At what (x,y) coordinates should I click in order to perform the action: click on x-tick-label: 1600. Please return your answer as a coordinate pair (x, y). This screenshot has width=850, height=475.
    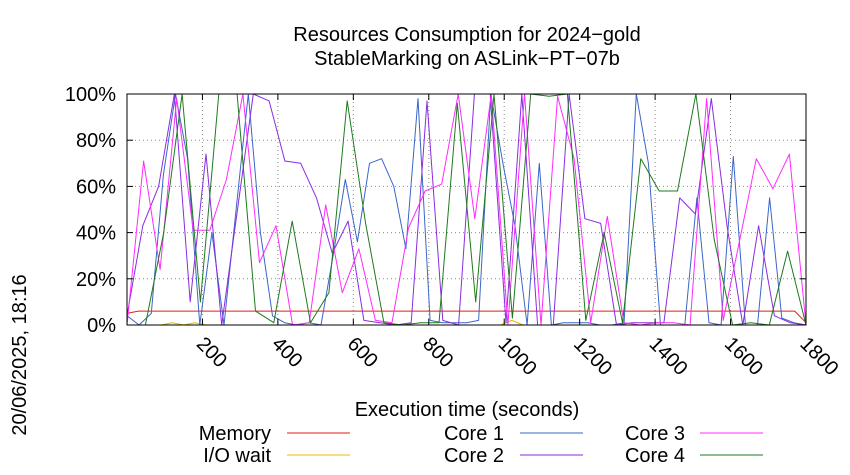
    Looking at the image, I should click on (743, 356).